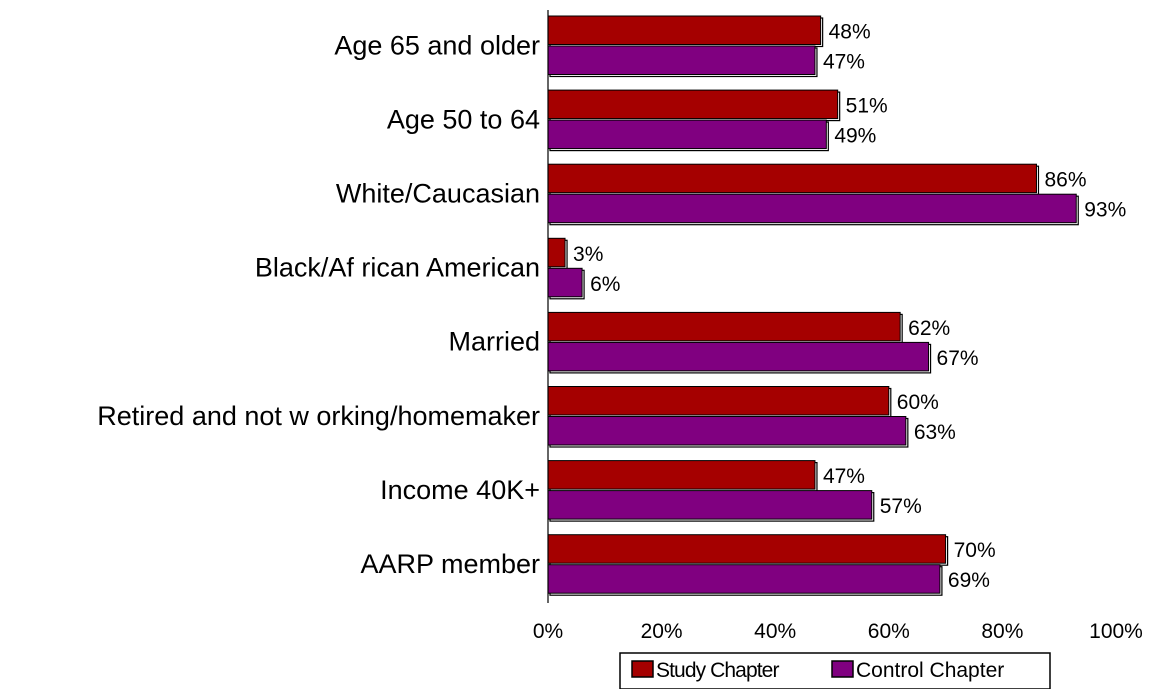 The width and height of the screenshot is (1151, 689). What do you see at coordinates (855, 136) in the screenshot?
I see `data-label: 49%` at bounding box center [855, 136].